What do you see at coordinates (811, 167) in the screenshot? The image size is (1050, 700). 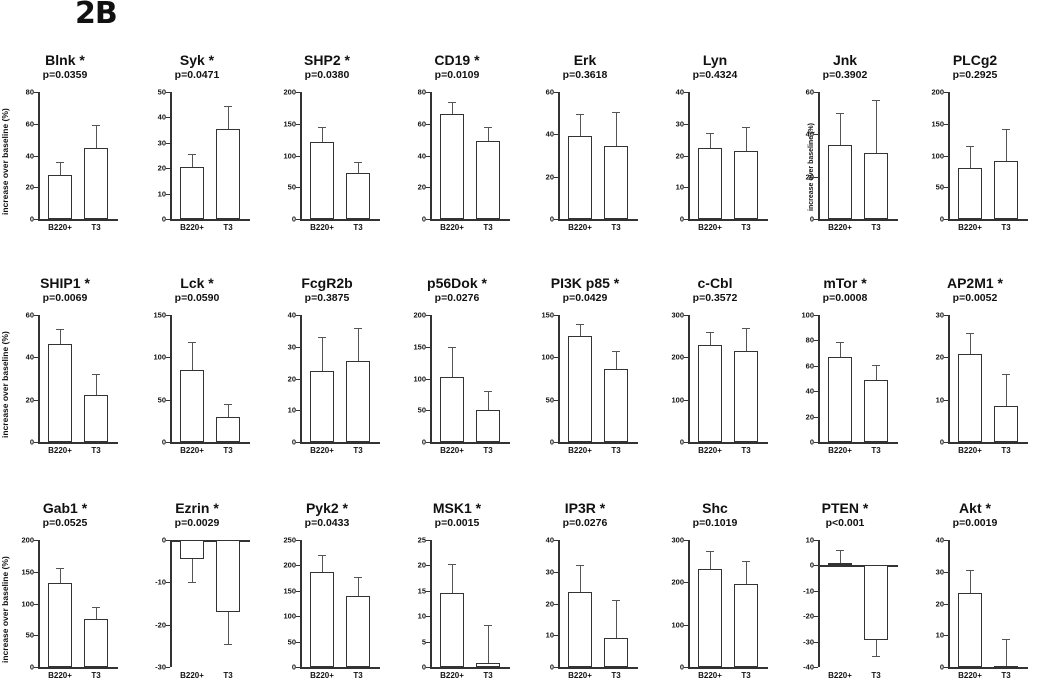 I see `y-axis-label: increase over baseline (%)` at bounding box center [811, 167].